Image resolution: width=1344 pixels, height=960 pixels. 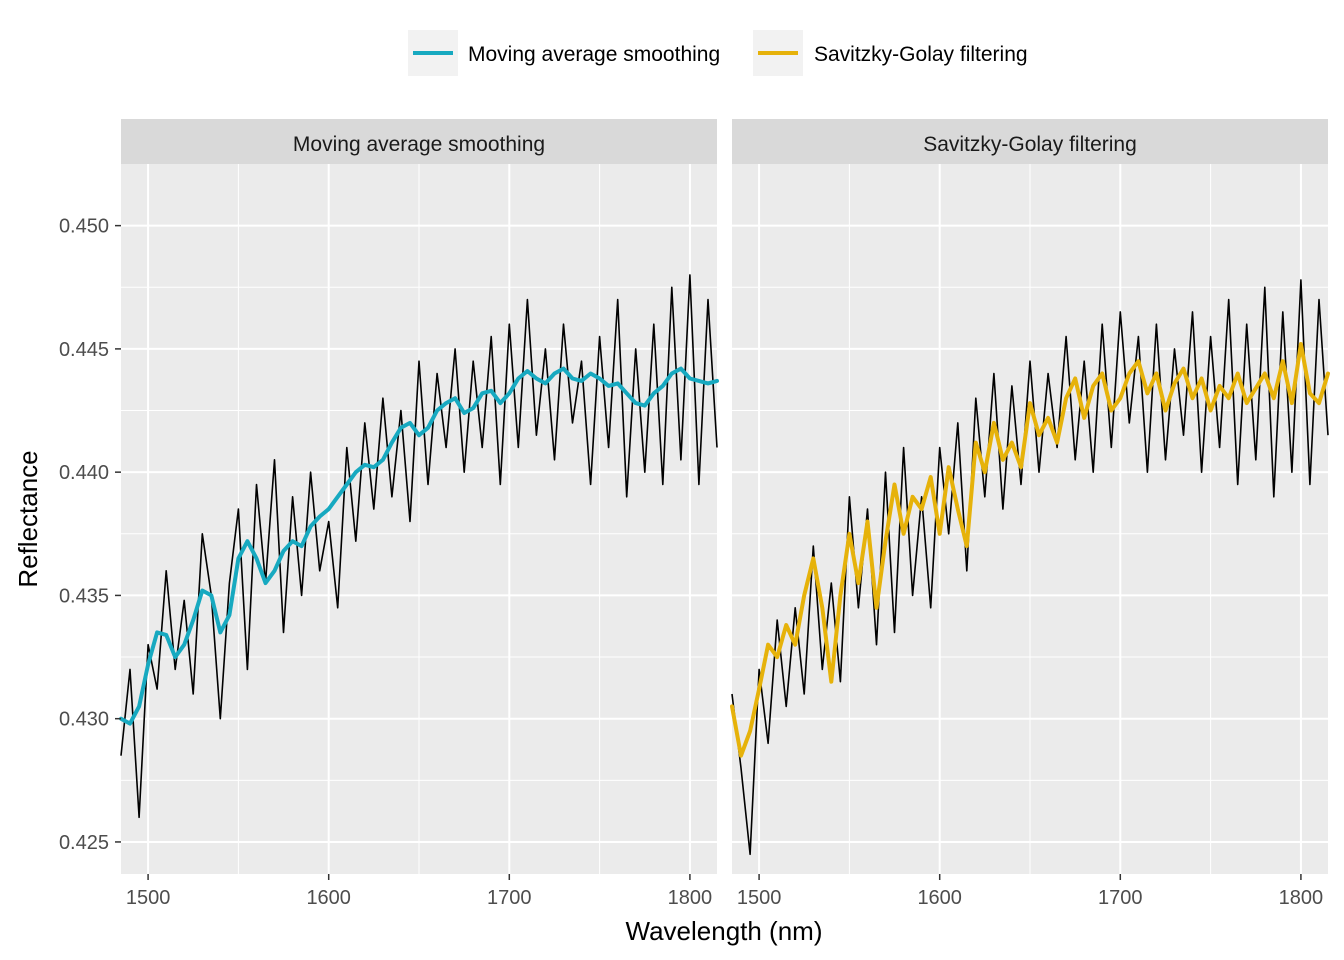 I want to click on y-tick-label: 0.440, so click(x=84, y=473).